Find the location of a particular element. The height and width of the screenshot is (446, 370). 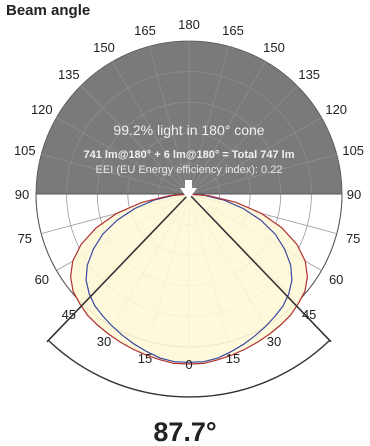

cone-percent-text: 99.2% light in 180° cone is located at coordinates (188, 130).